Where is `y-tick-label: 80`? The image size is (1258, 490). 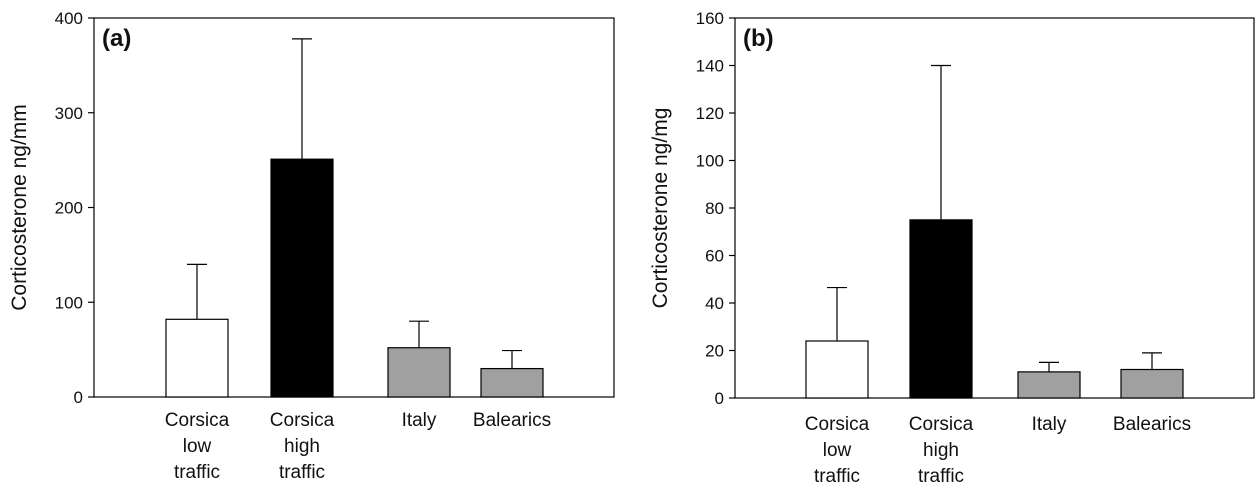 y-tick-label: 80 is located at coordinates (714, 208).